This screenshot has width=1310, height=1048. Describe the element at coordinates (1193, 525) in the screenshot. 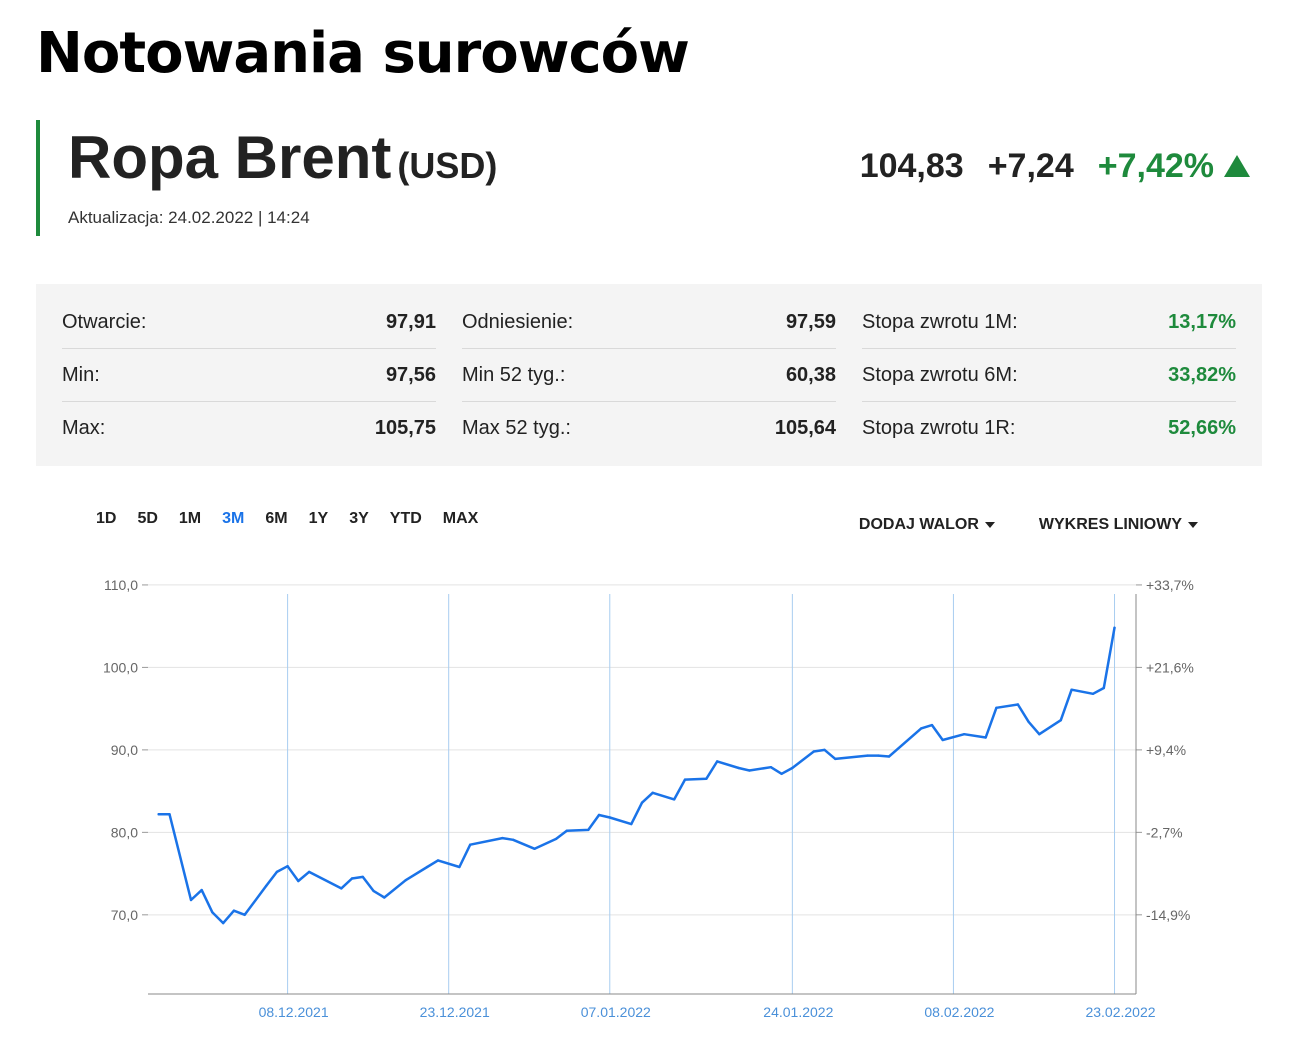

I see `caret-down-icon` at that location.